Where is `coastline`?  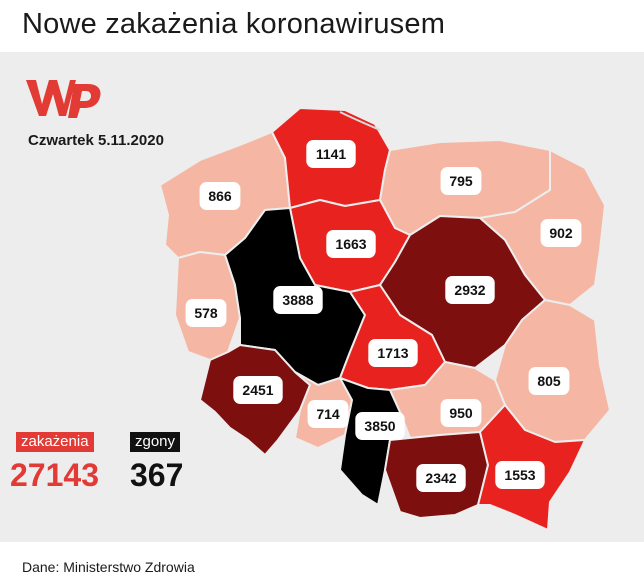
coastline is located at coordinates (360, 121).